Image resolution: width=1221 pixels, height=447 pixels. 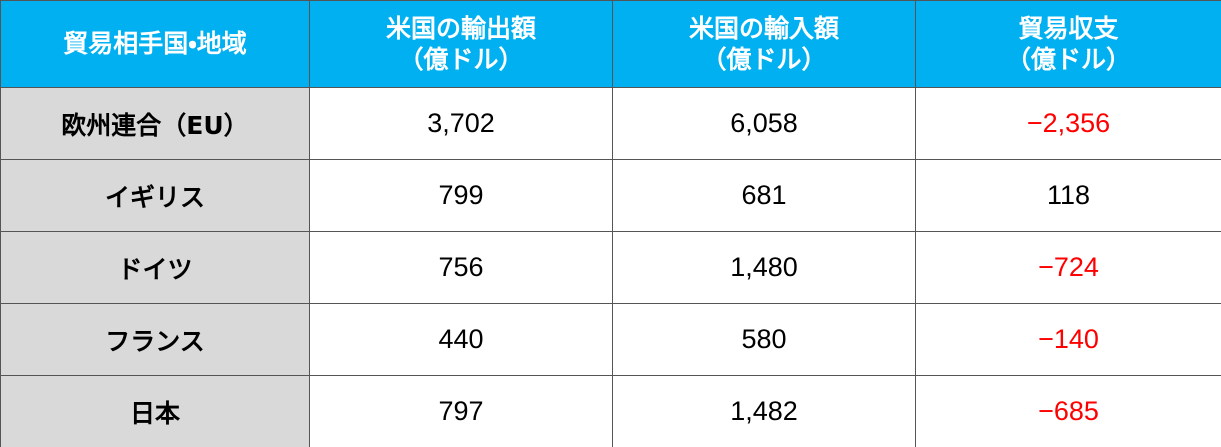 I want to click on value-cell: 797, so click(x=461, y=411).